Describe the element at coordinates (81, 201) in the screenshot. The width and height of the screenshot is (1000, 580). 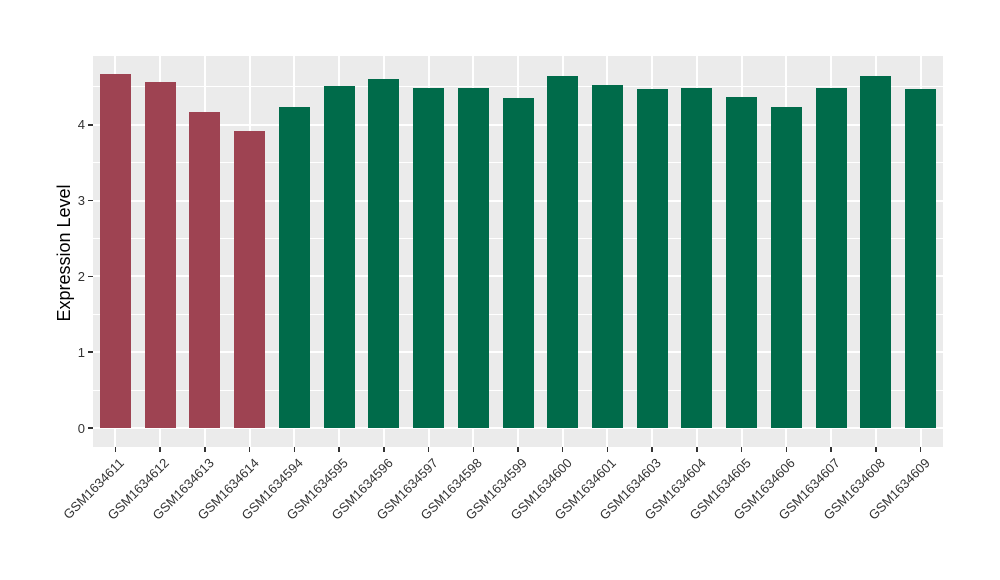
I see `y-tick-label: 3` at that location.